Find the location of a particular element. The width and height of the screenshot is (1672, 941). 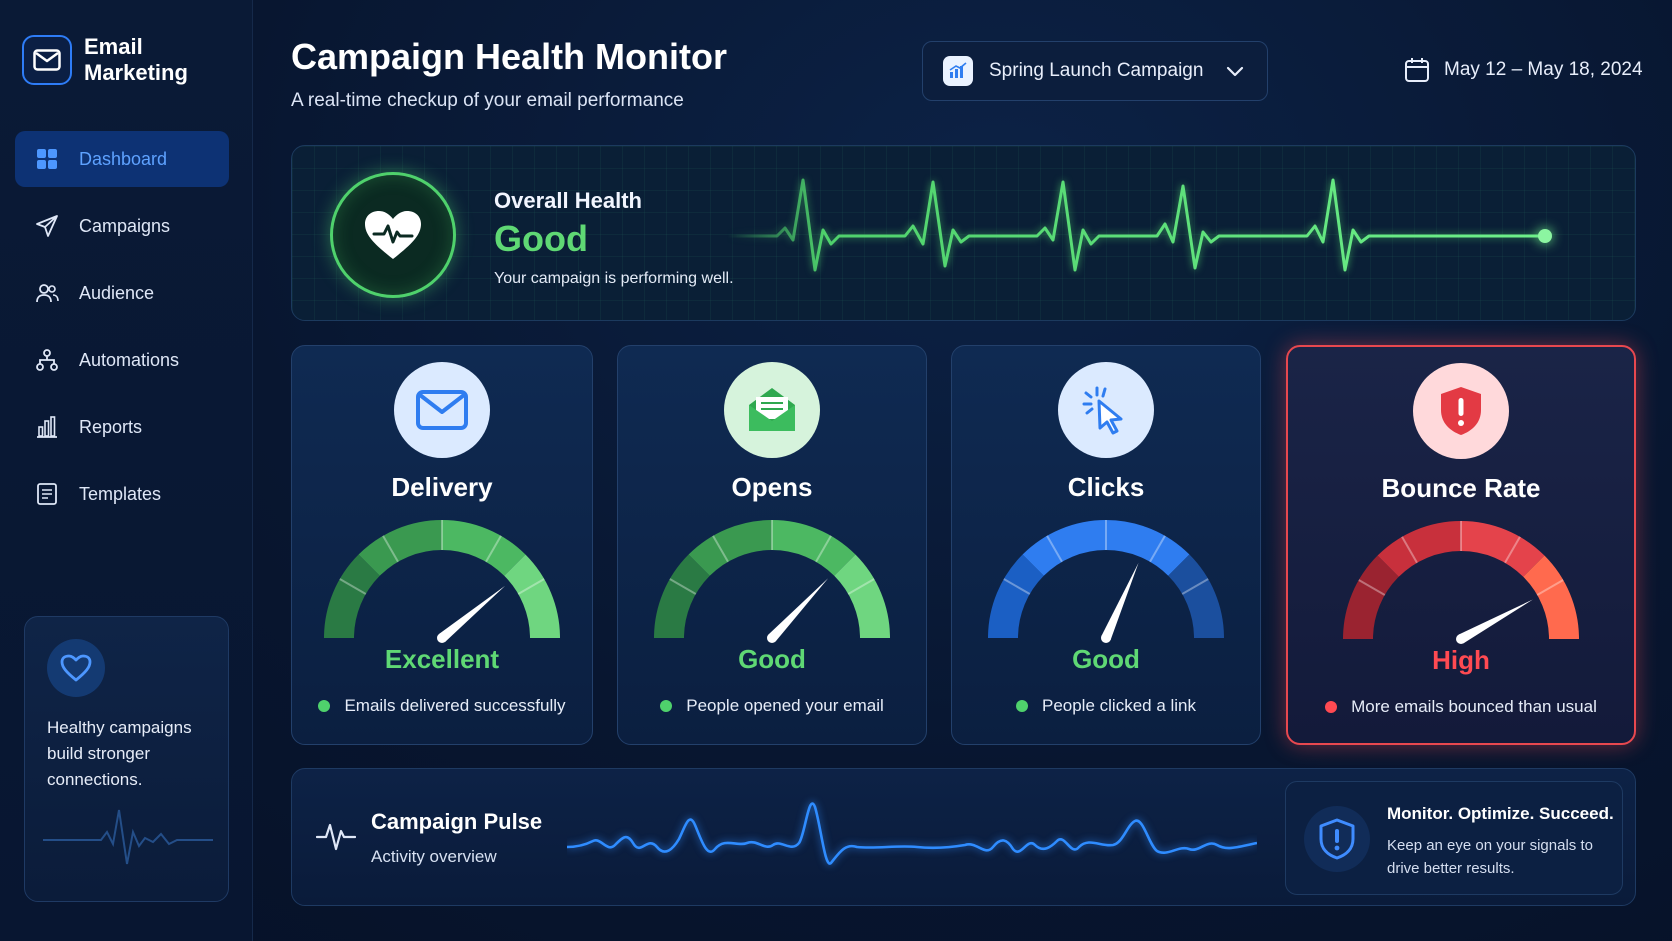

campaign-chart-icon is located at coordinates (958, 71).